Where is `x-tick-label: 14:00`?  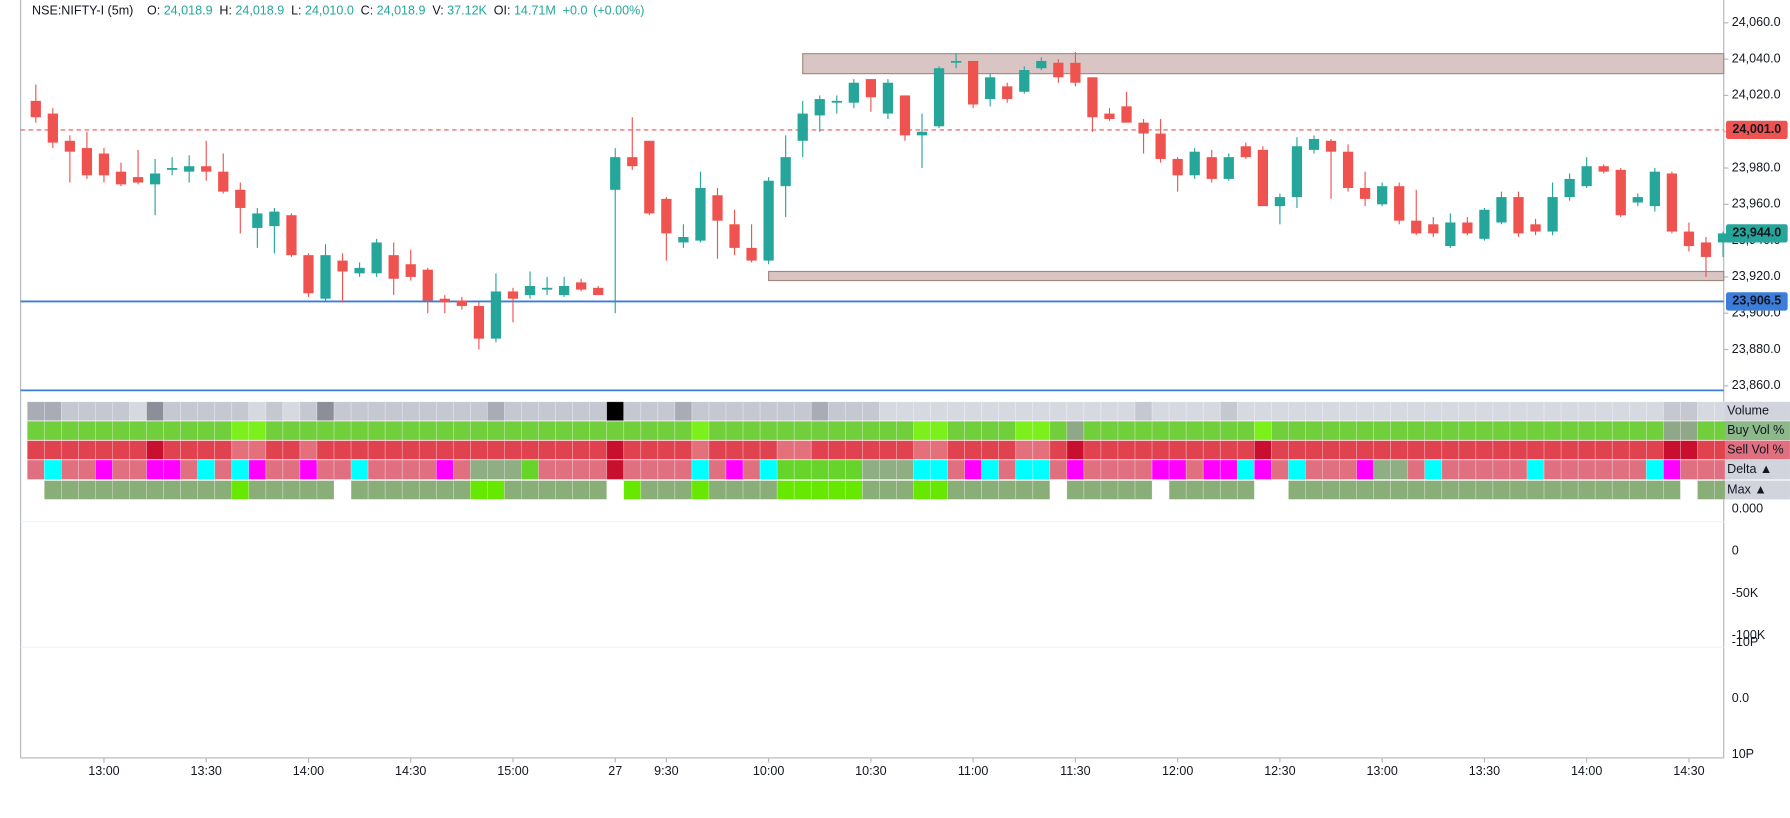
x-tick-label: 14:00 is located at coordinates (1586, 771).